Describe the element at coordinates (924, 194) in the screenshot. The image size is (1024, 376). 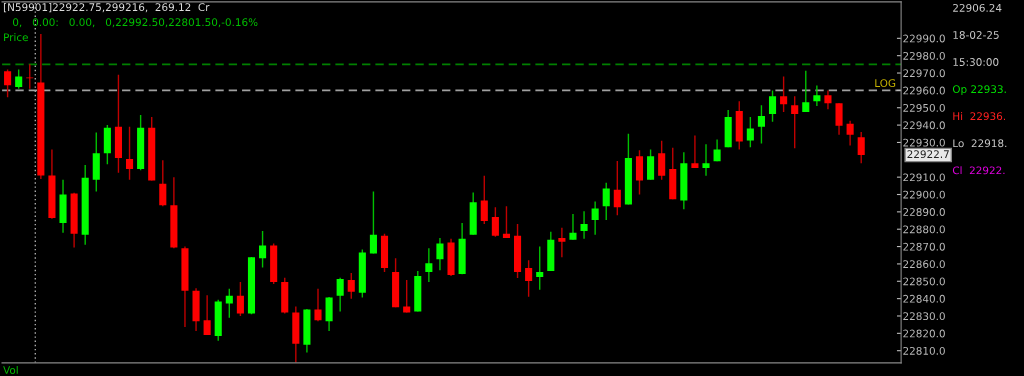
I see `y-tick-label: 22900.0` at that location.